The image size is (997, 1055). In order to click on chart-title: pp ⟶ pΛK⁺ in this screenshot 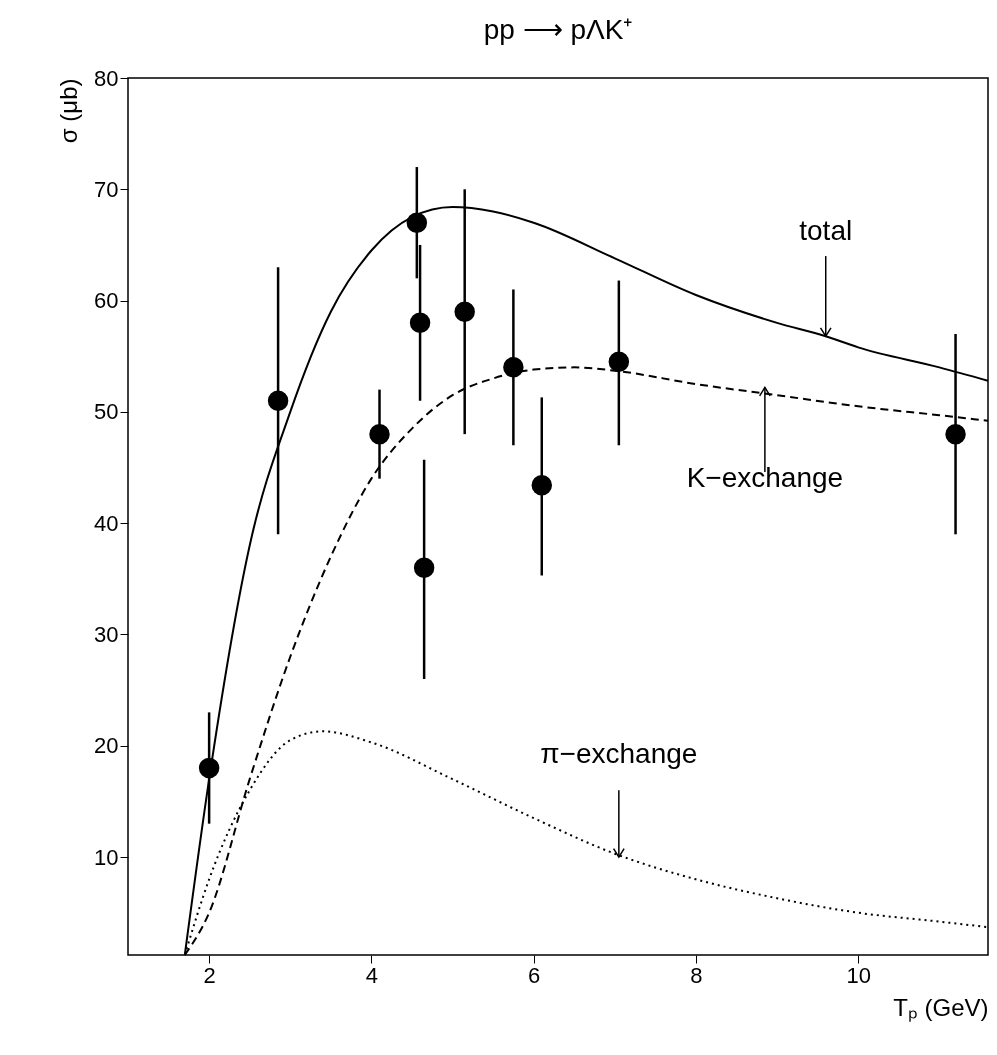, I will do `click(558, 29)`.